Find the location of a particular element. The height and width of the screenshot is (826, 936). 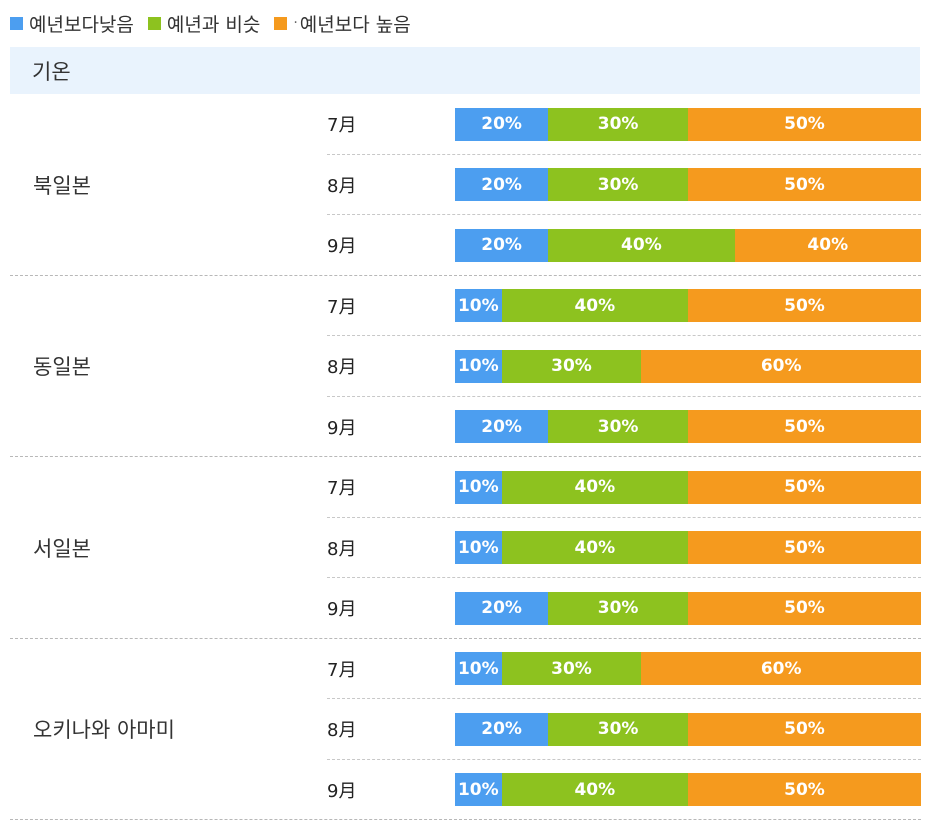

legend-label-below: 예년보다낮음 is located at coordinates (81, 24).